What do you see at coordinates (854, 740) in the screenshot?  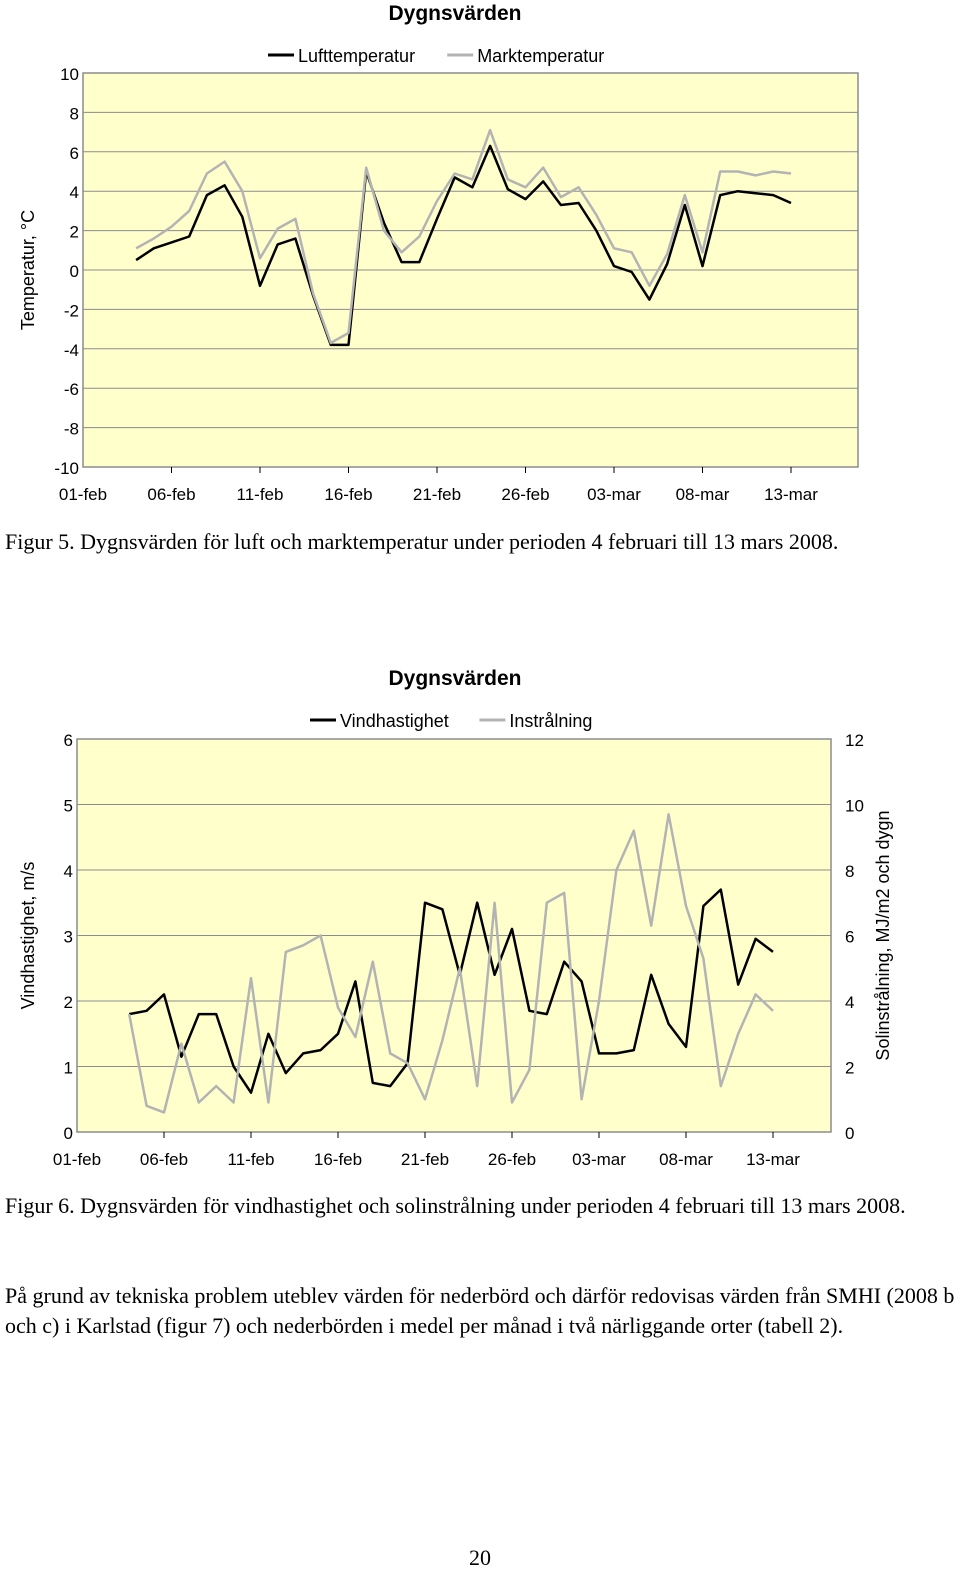 I see `y2-tick-label: 12` at bounding box center [854, 740].